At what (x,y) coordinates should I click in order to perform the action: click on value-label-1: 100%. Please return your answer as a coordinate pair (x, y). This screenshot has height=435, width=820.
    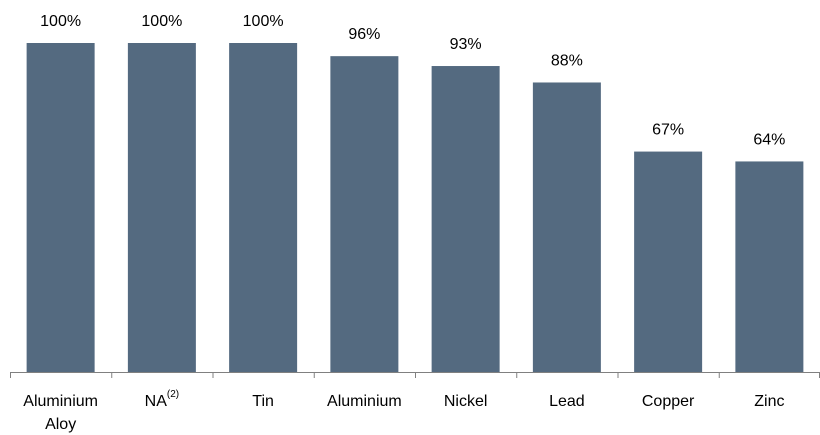
    Looking at the image, I should click on (161, 21).